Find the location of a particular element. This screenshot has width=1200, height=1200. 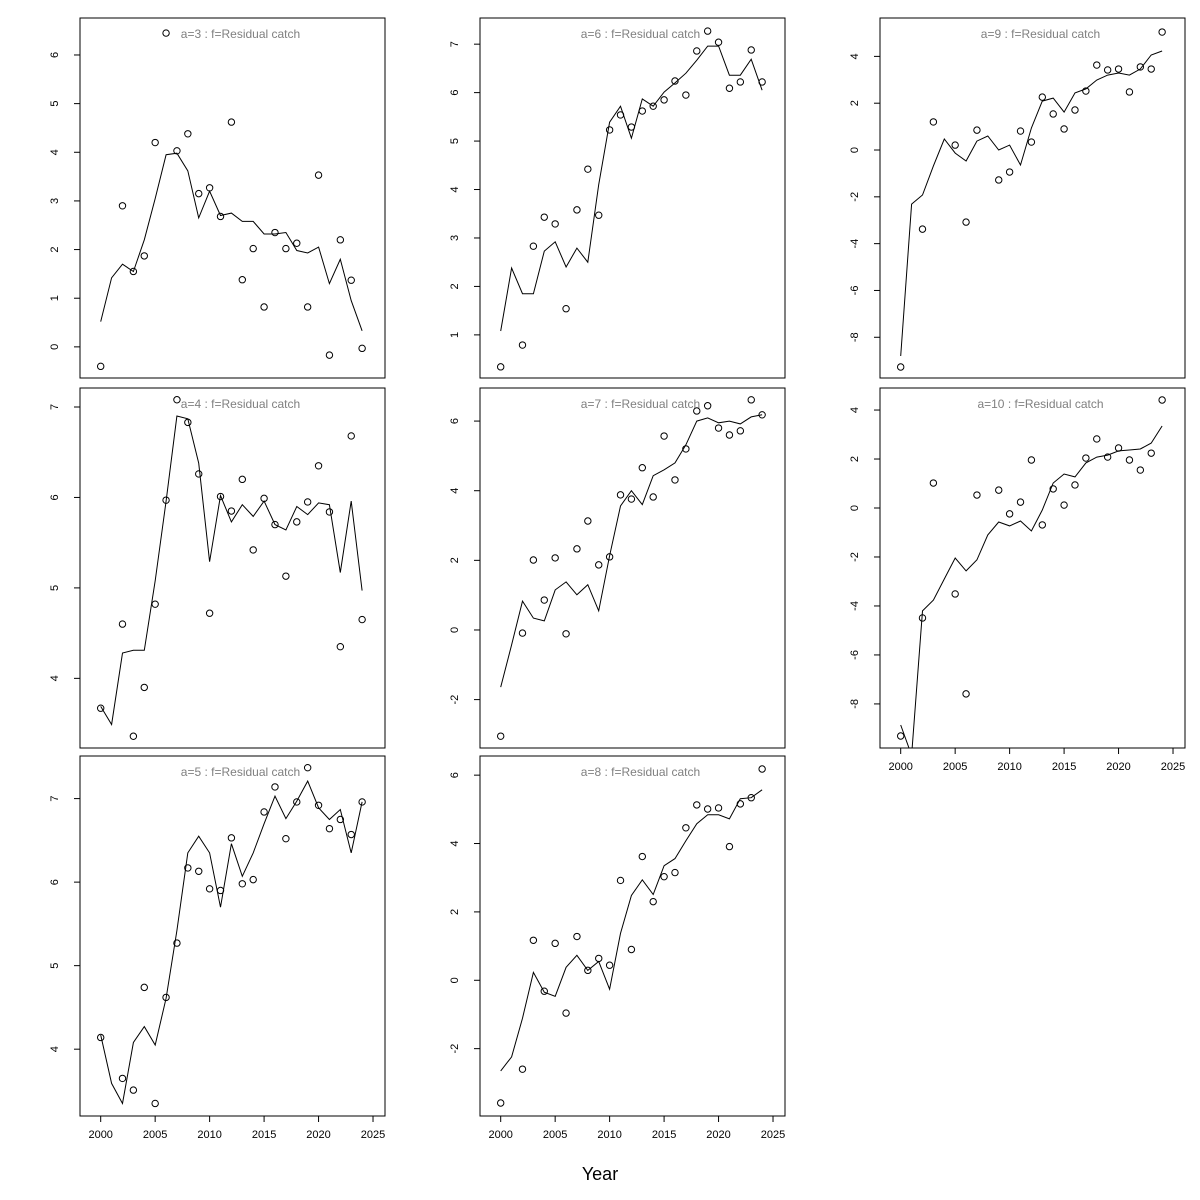

x-tick-label: 2005 is located at coordinates (555, 1135).